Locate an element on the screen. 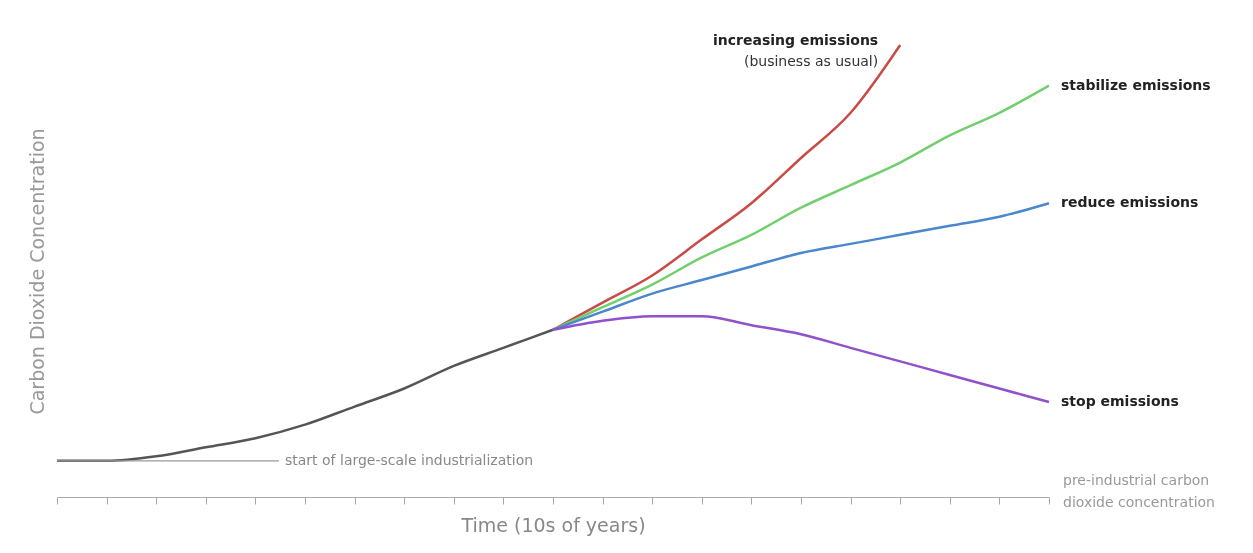  annotation: (business as usual) is located at coordinates (811, 61).